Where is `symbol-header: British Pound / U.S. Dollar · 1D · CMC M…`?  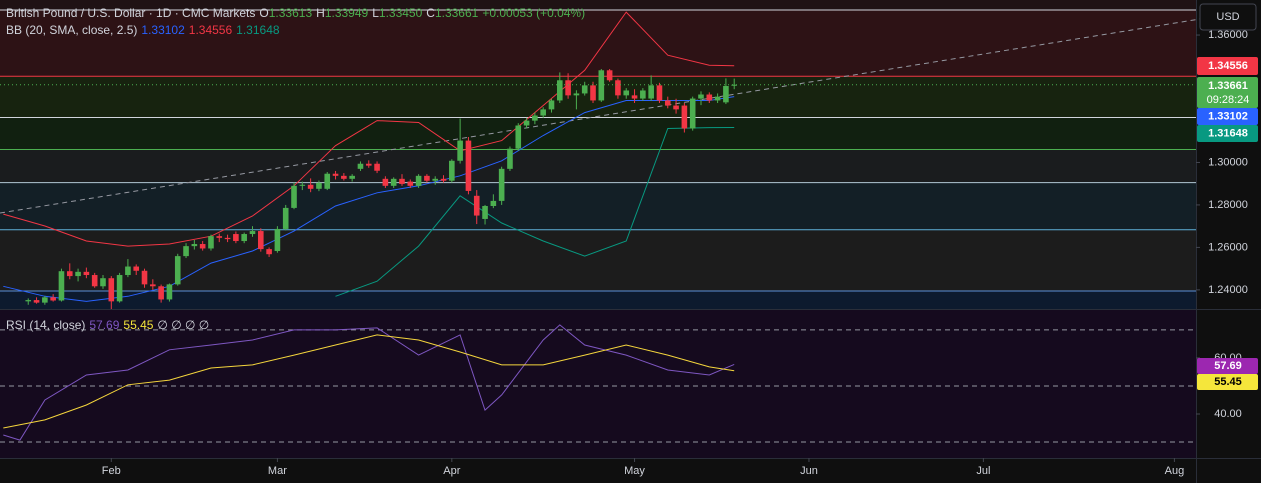 symbol-header: British Pound / U.S. Dollar · 1D · CMC M… is located at coordinates (297, 13).